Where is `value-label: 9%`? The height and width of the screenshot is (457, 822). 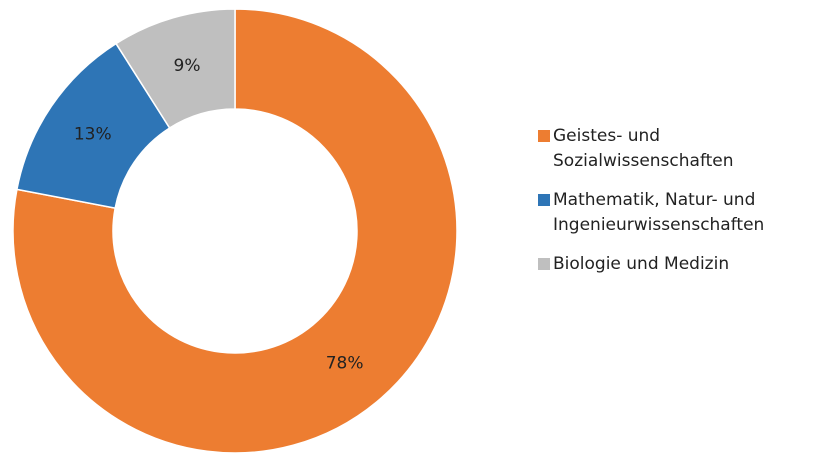 value-label: 9% is located at coordinates (187, 66).